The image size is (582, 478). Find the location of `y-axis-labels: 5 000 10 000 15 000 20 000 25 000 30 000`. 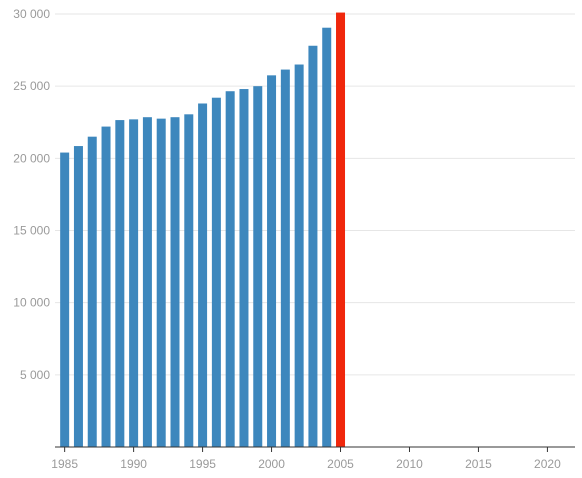

y-axis-labels: 5 000 10 000 15 000 20 000 25 000 30 000 is located at coordinates (31, 194).